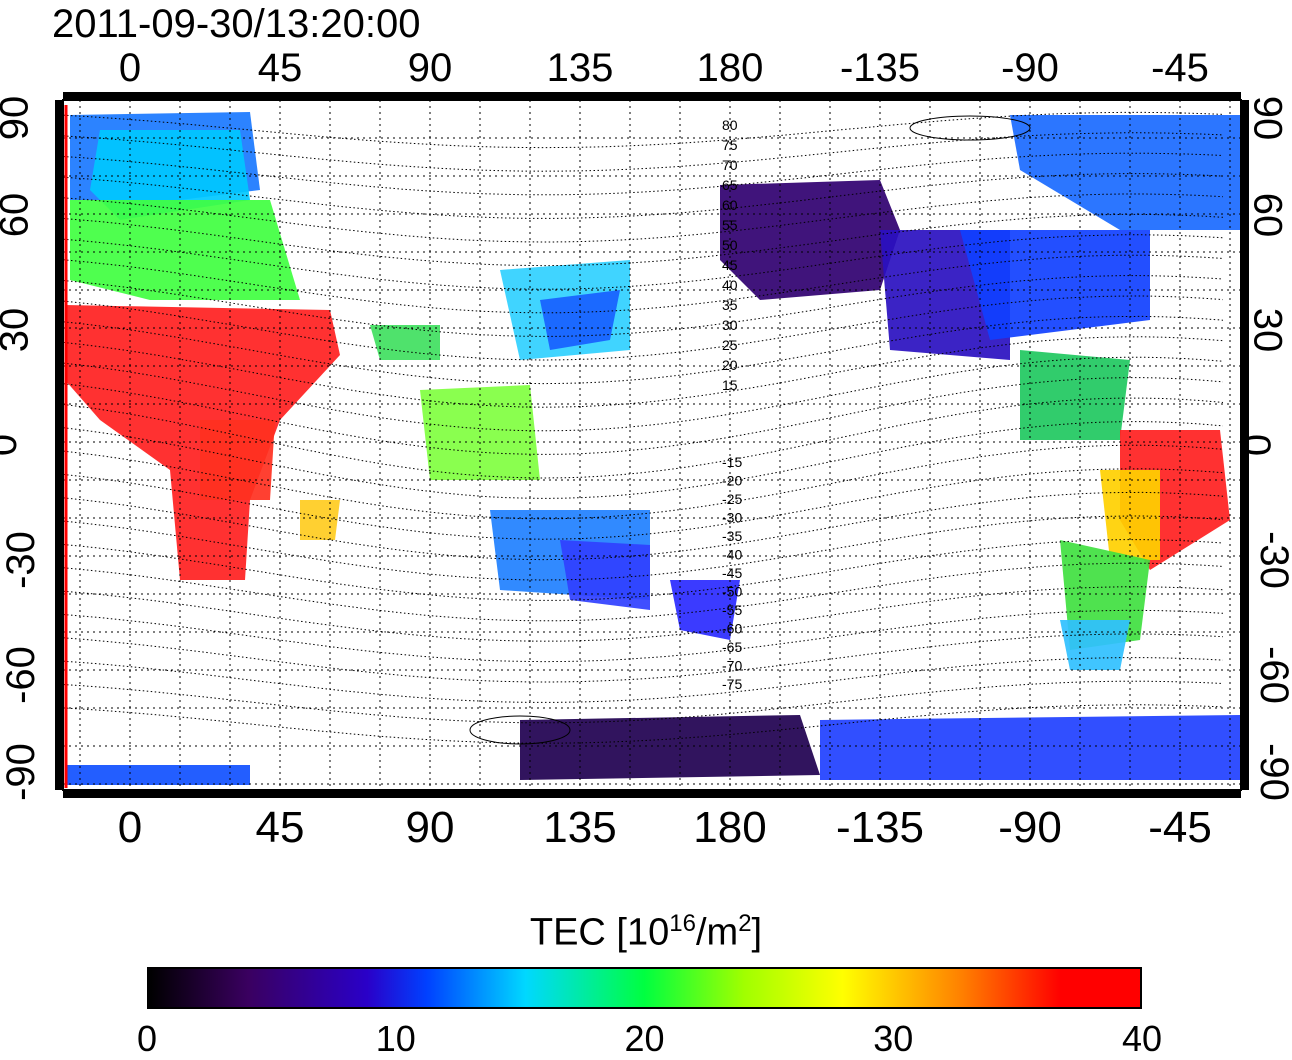  What do you see at coordinates (1271, 560) in the screenshot?
I see `right-lat-tick-label: -30` at bounding box center [1271, 560].